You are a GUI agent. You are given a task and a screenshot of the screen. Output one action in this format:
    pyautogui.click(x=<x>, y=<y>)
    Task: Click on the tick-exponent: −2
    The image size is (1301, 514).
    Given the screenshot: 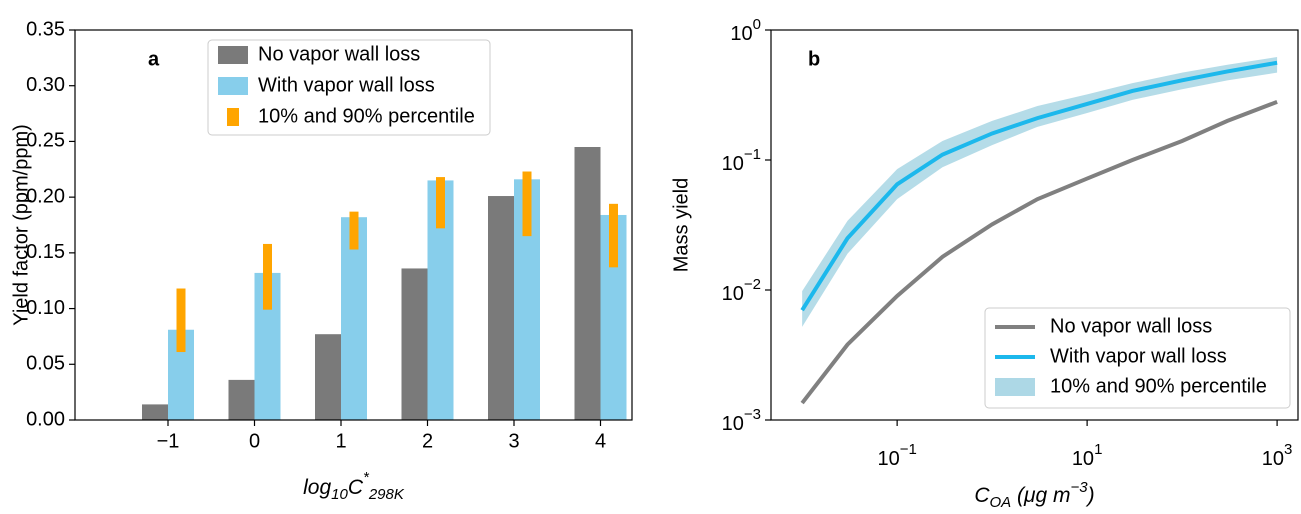 What is the action you would take?
    pyautogui.click(x=752, y=284)
    